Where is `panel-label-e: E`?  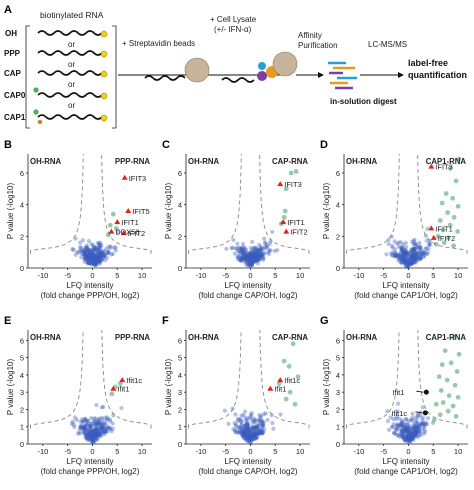
panel-label-e: E is located at coordinates (7, 321).